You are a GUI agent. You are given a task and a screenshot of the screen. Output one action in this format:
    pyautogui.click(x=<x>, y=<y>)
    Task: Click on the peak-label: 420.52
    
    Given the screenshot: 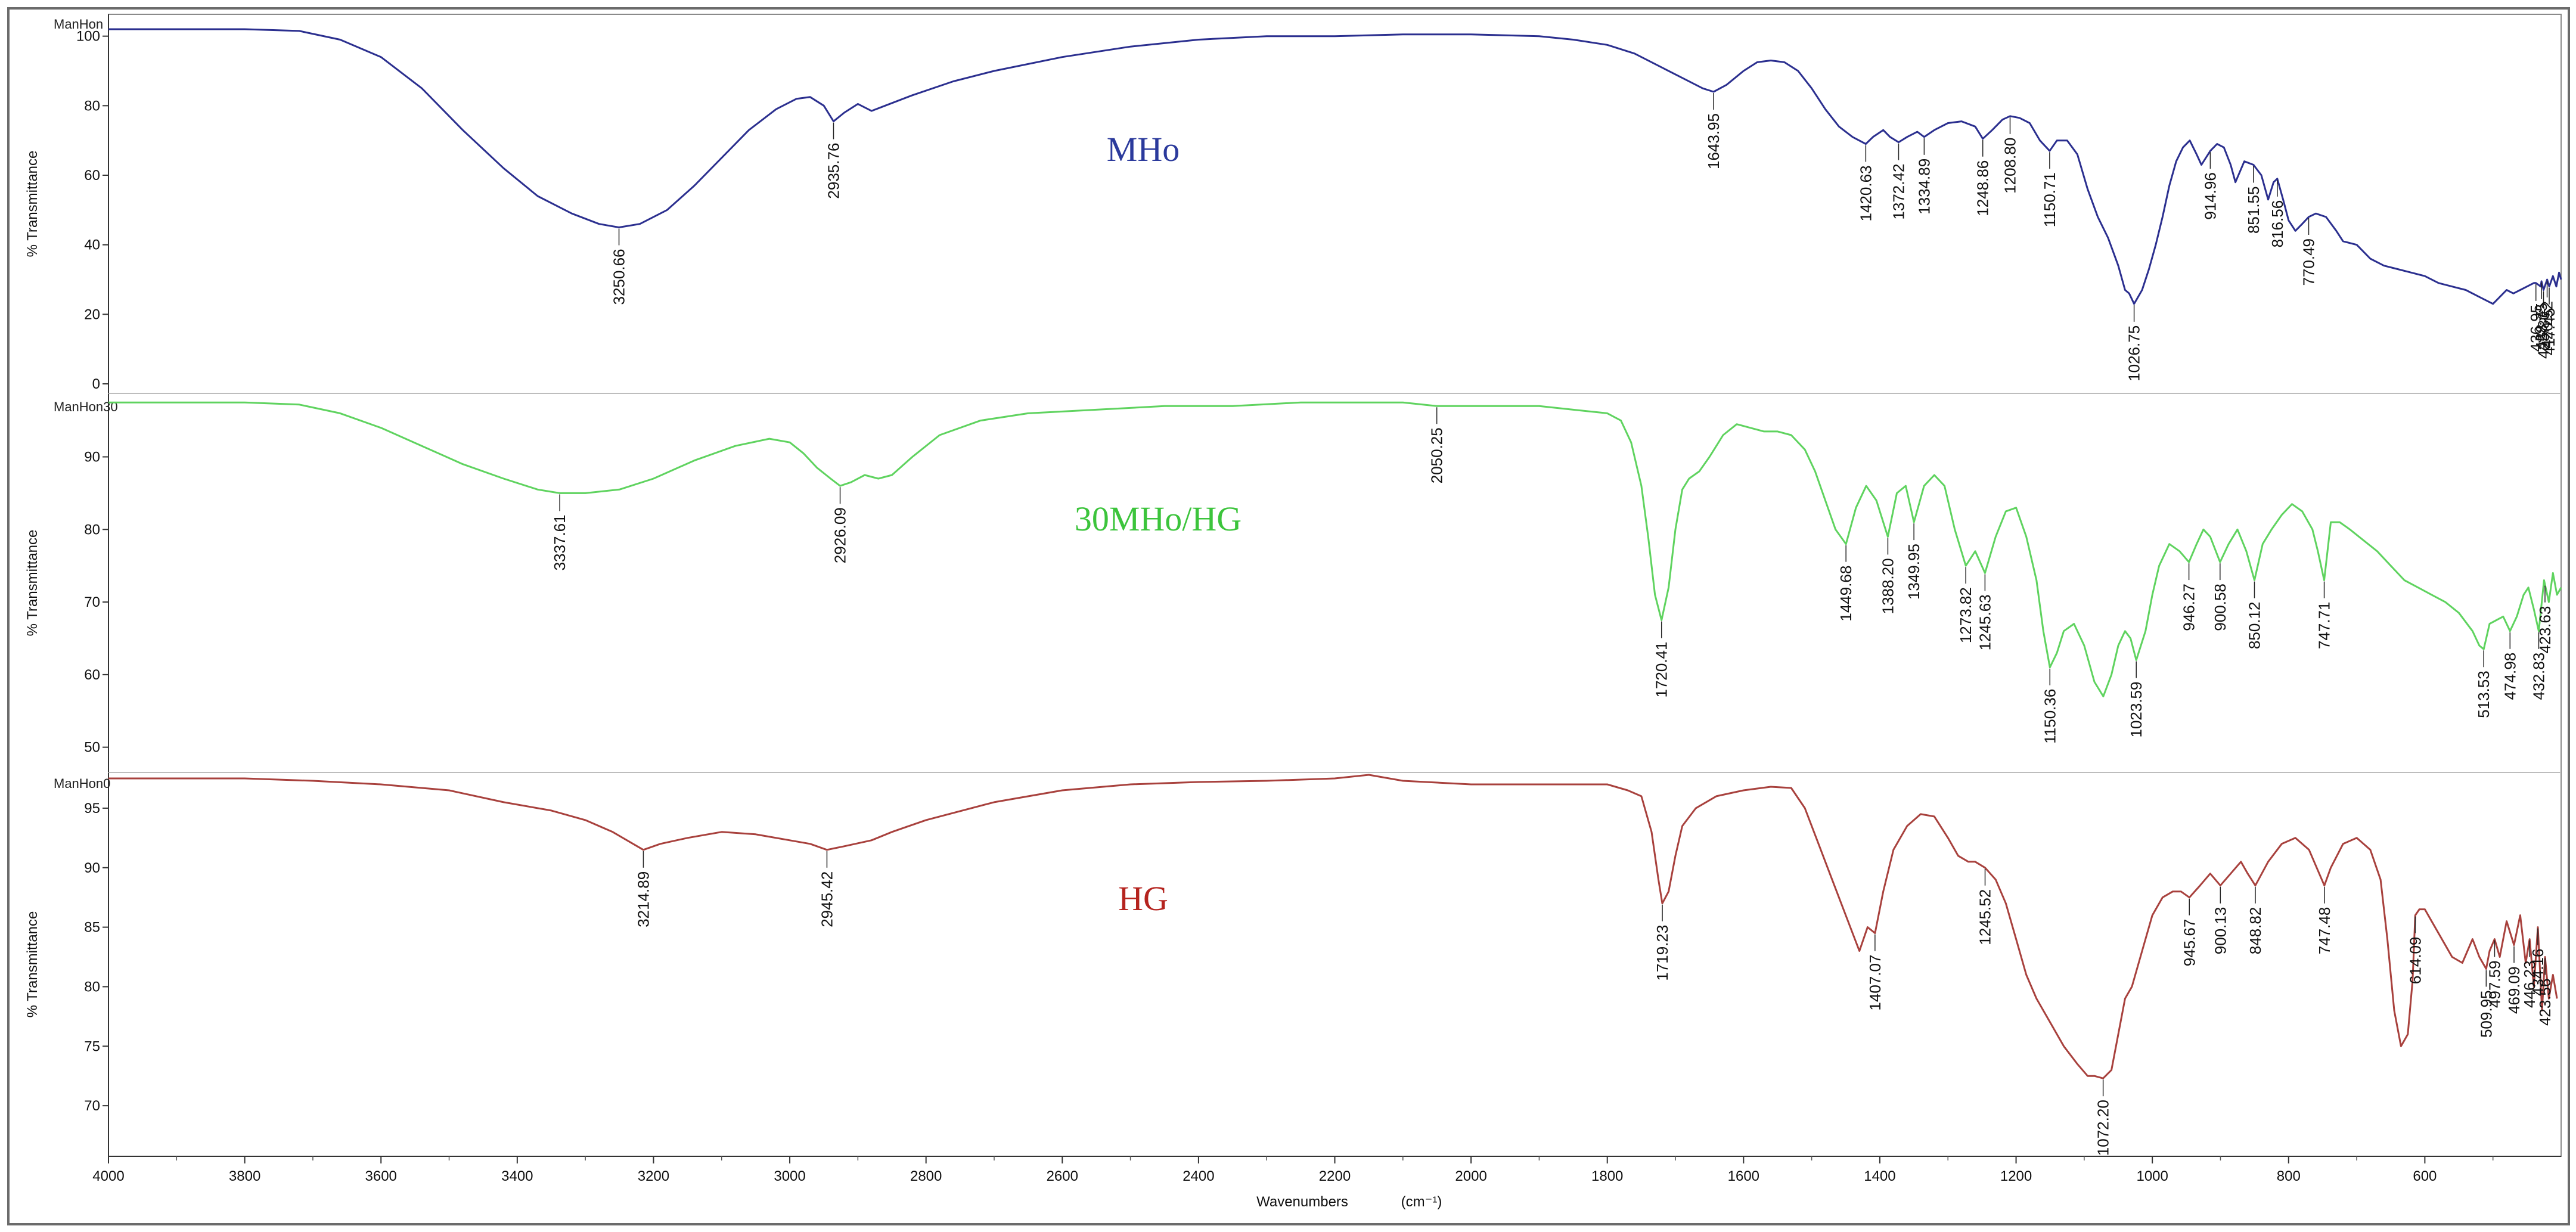 What is the action you would take?
    pyautogui.click(x=2547, y=325)
    